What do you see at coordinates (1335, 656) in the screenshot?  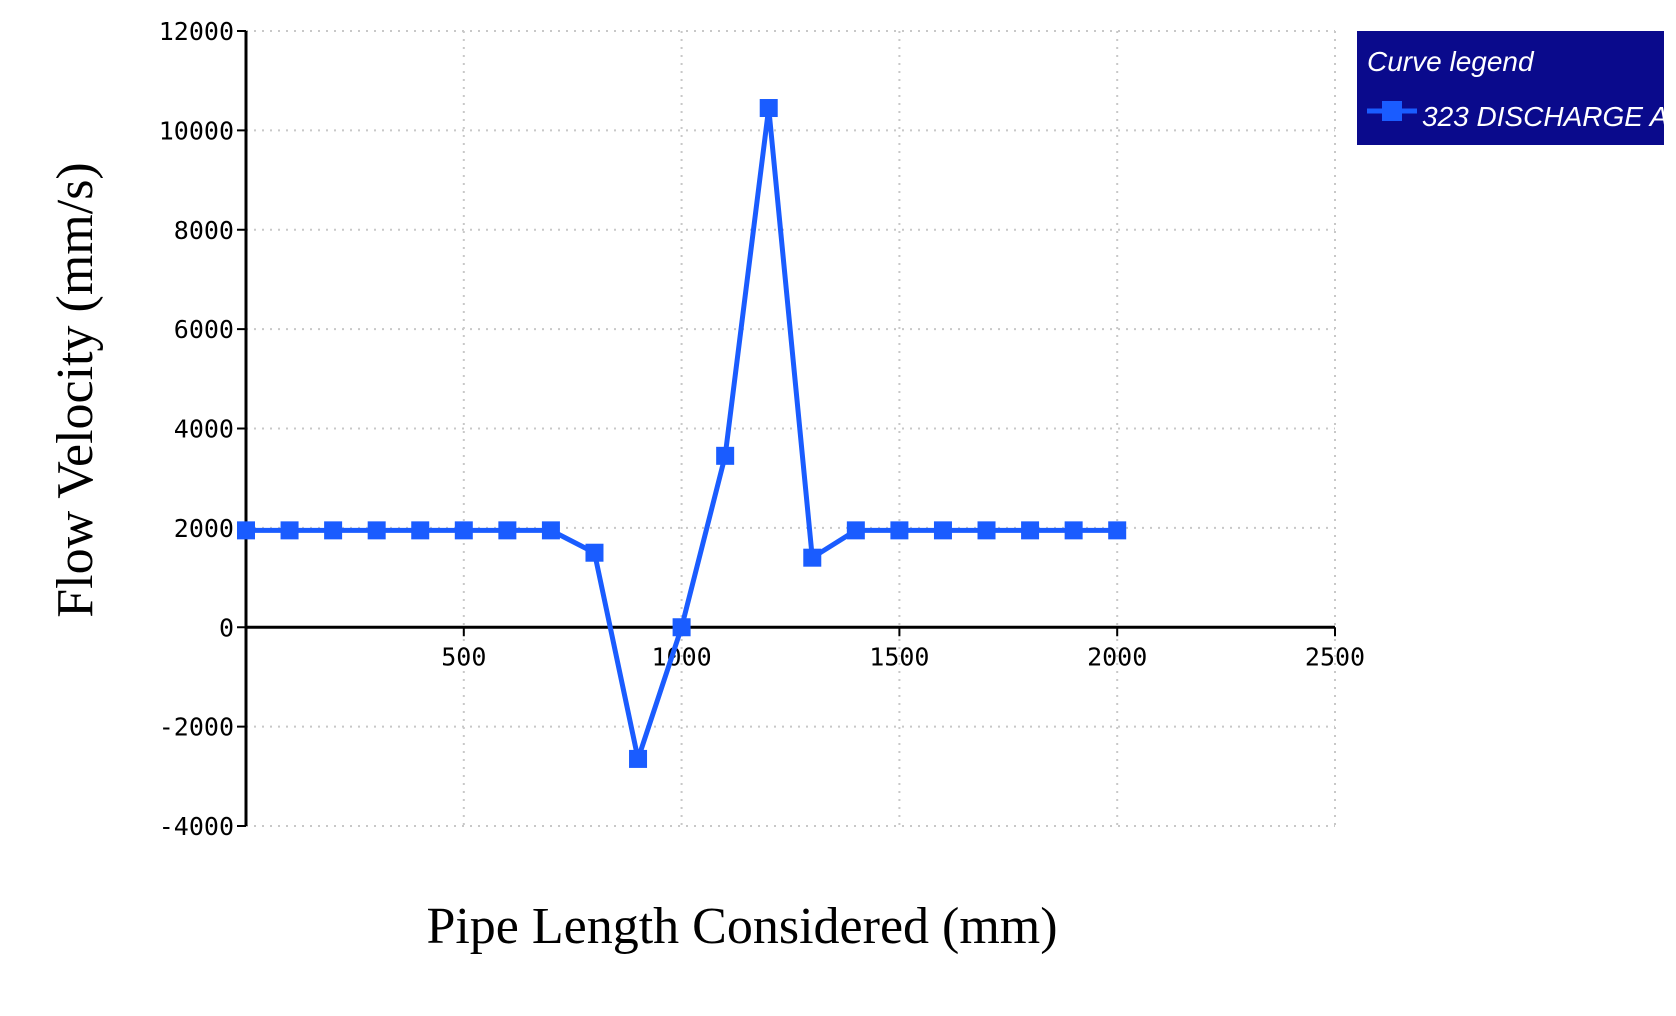 I see `x-tick-label: 2500` at bounding box center [1335, 656].